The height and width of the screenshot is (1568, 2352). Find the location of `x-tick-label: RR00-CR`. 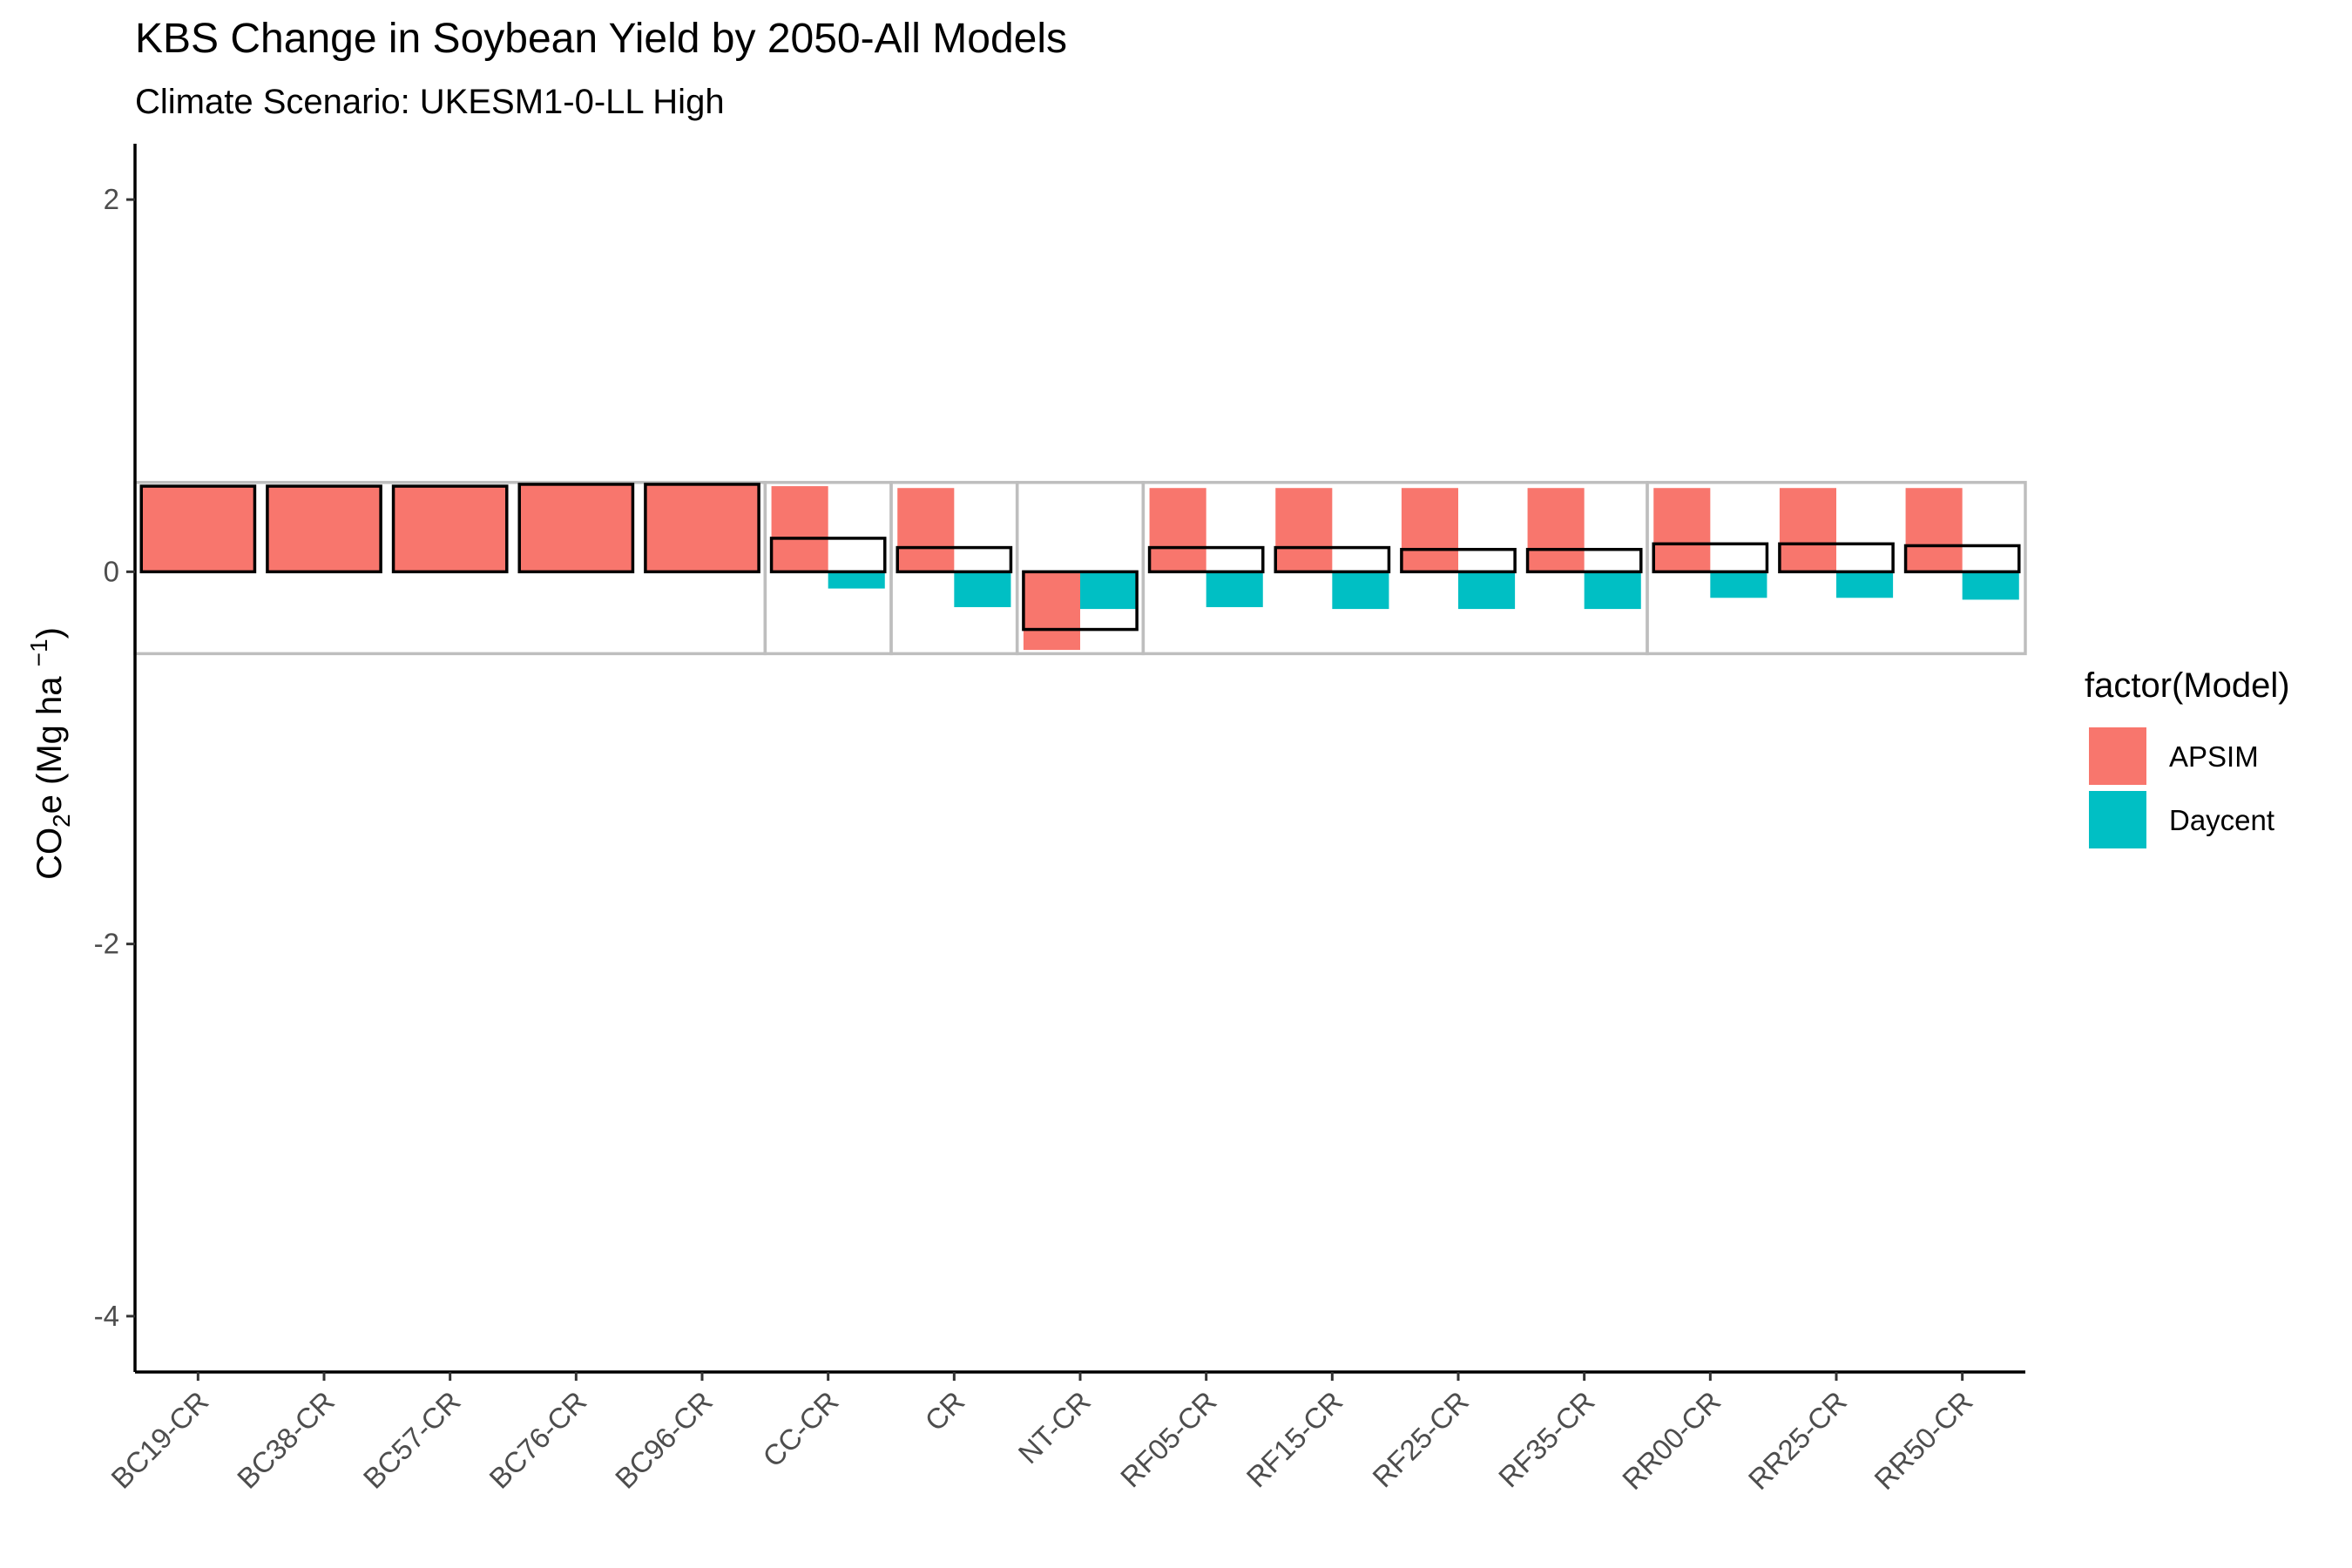

x-tick-label: RR00-CR is located at coordinates (1671, 1440).